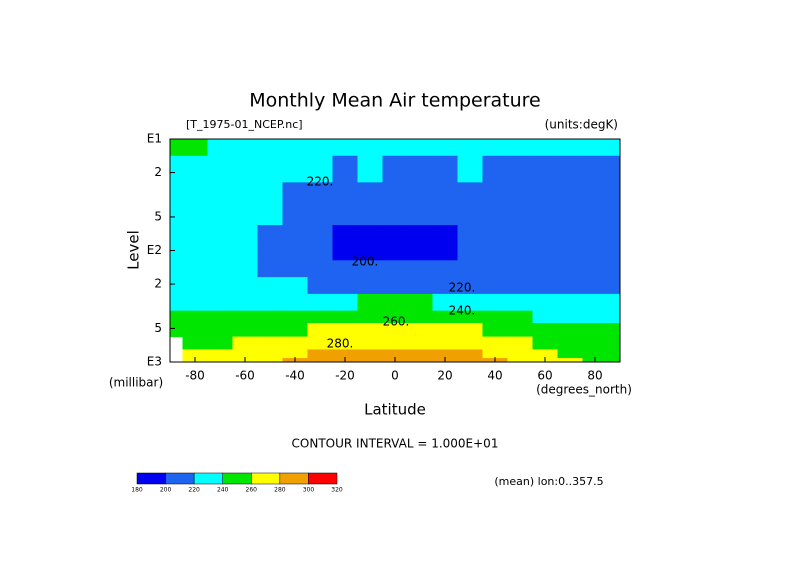 Image resolution: width=789 pixels, height=562 pixels. Describe the element at coordinates (323, 478) in the screenshot. I see `colorbar-swatch` at that location.